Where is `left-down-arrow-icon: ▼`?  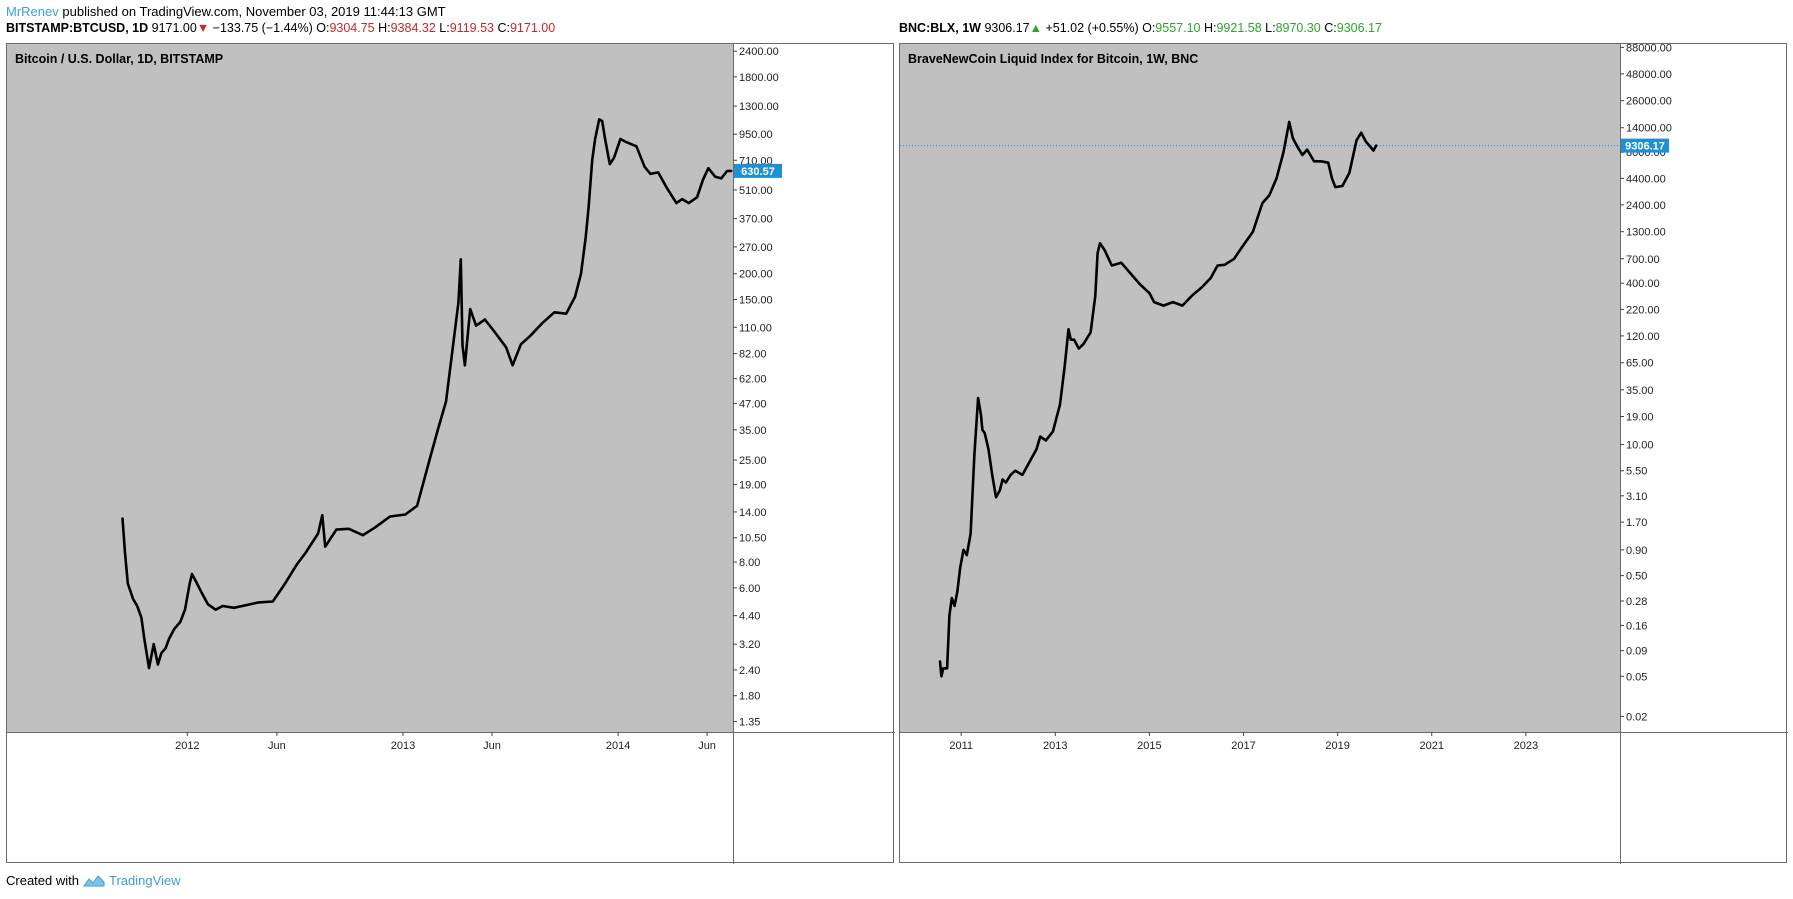 left-down-arrow-icon: ▼ is located at coordinates (203, 28).